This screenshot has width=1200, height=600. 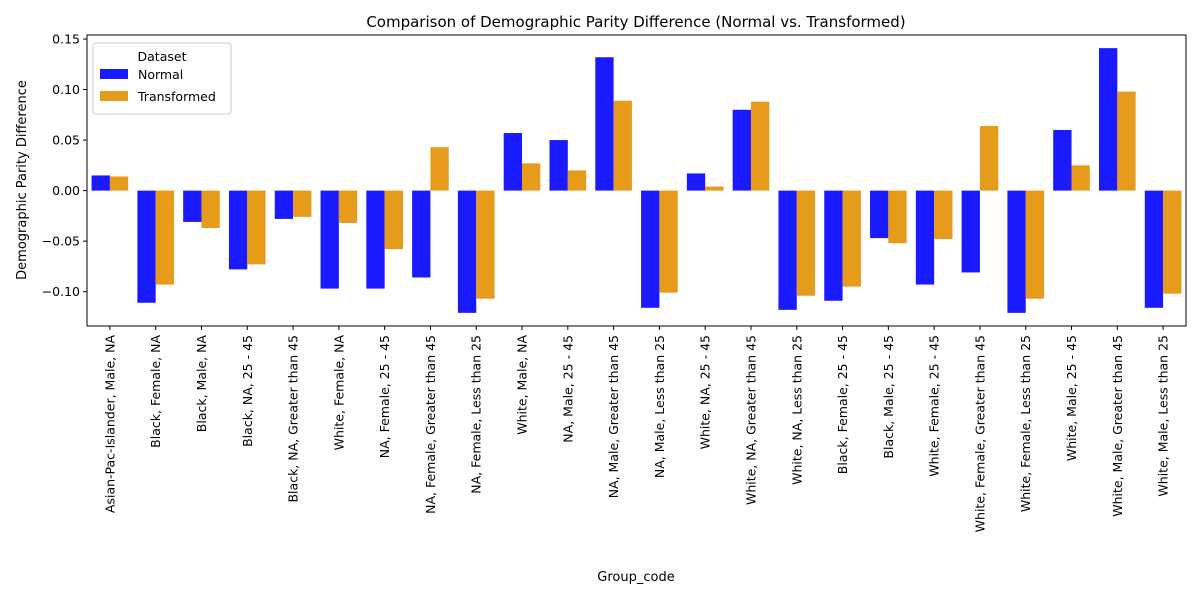 I want to click on legend-title: Dataset, so click(x=162, y=56).